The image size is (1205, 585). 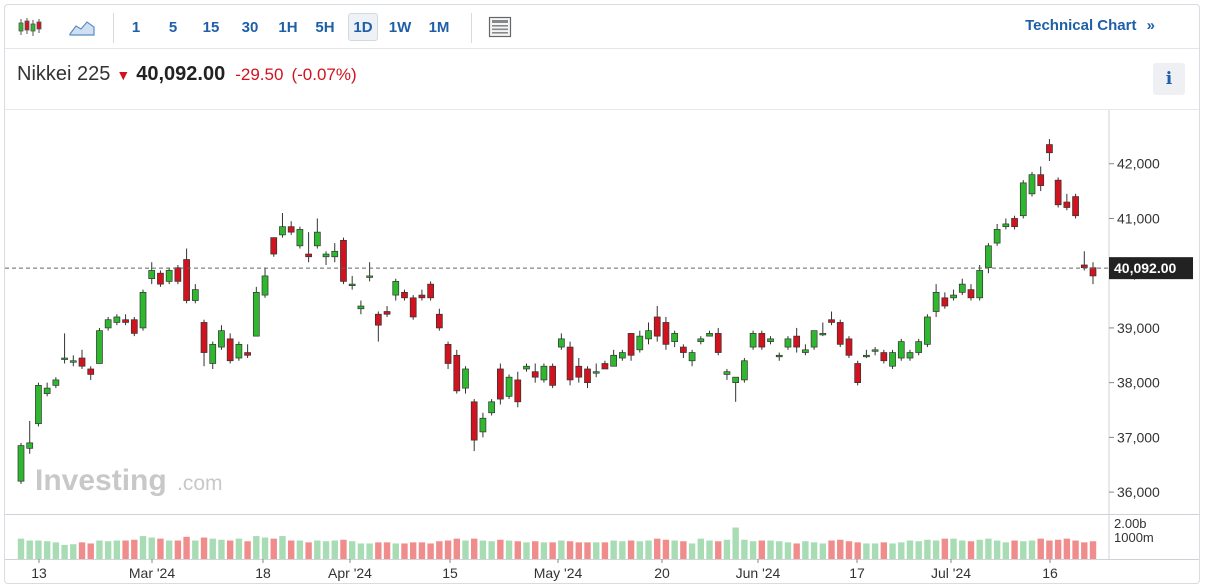 What do you see at coordinates (363, 27) in the screenshot?
I see `interval-button-1d: 1D` at bounding box center [363, 27].